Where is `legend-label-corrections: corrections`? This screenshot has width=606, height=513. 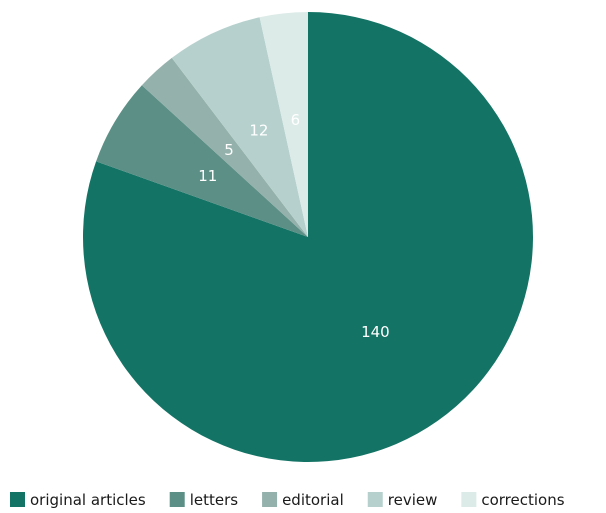 legend-label-corrections: corrections is located at coordinates (522, 500).